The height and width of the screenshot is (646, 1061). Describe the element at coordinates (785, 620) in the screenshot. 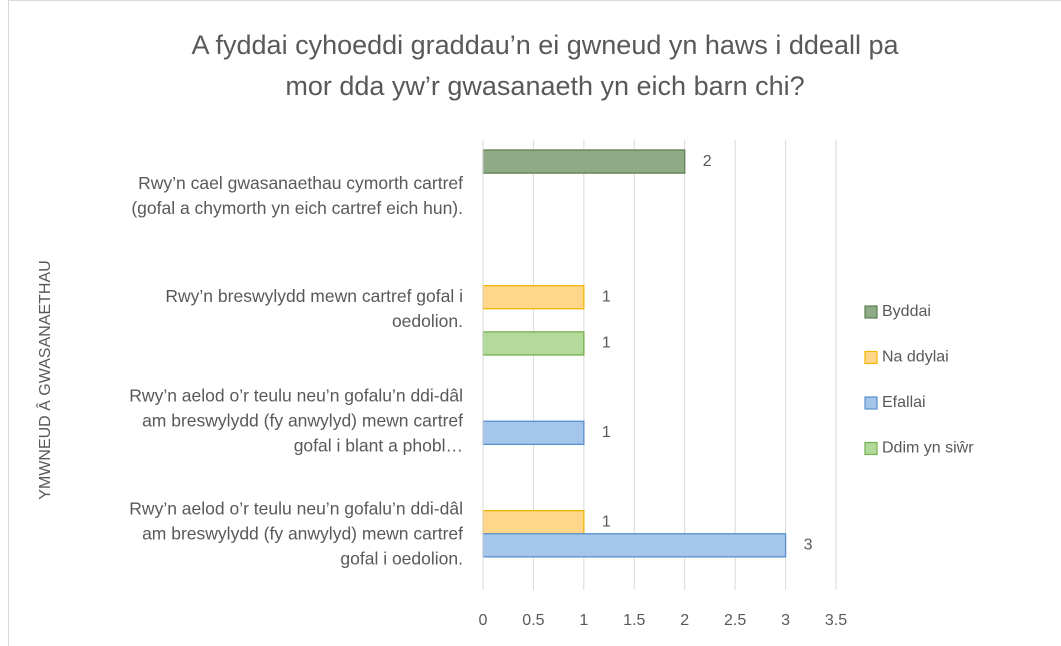

I see `x-tick-label: 3` at that location.